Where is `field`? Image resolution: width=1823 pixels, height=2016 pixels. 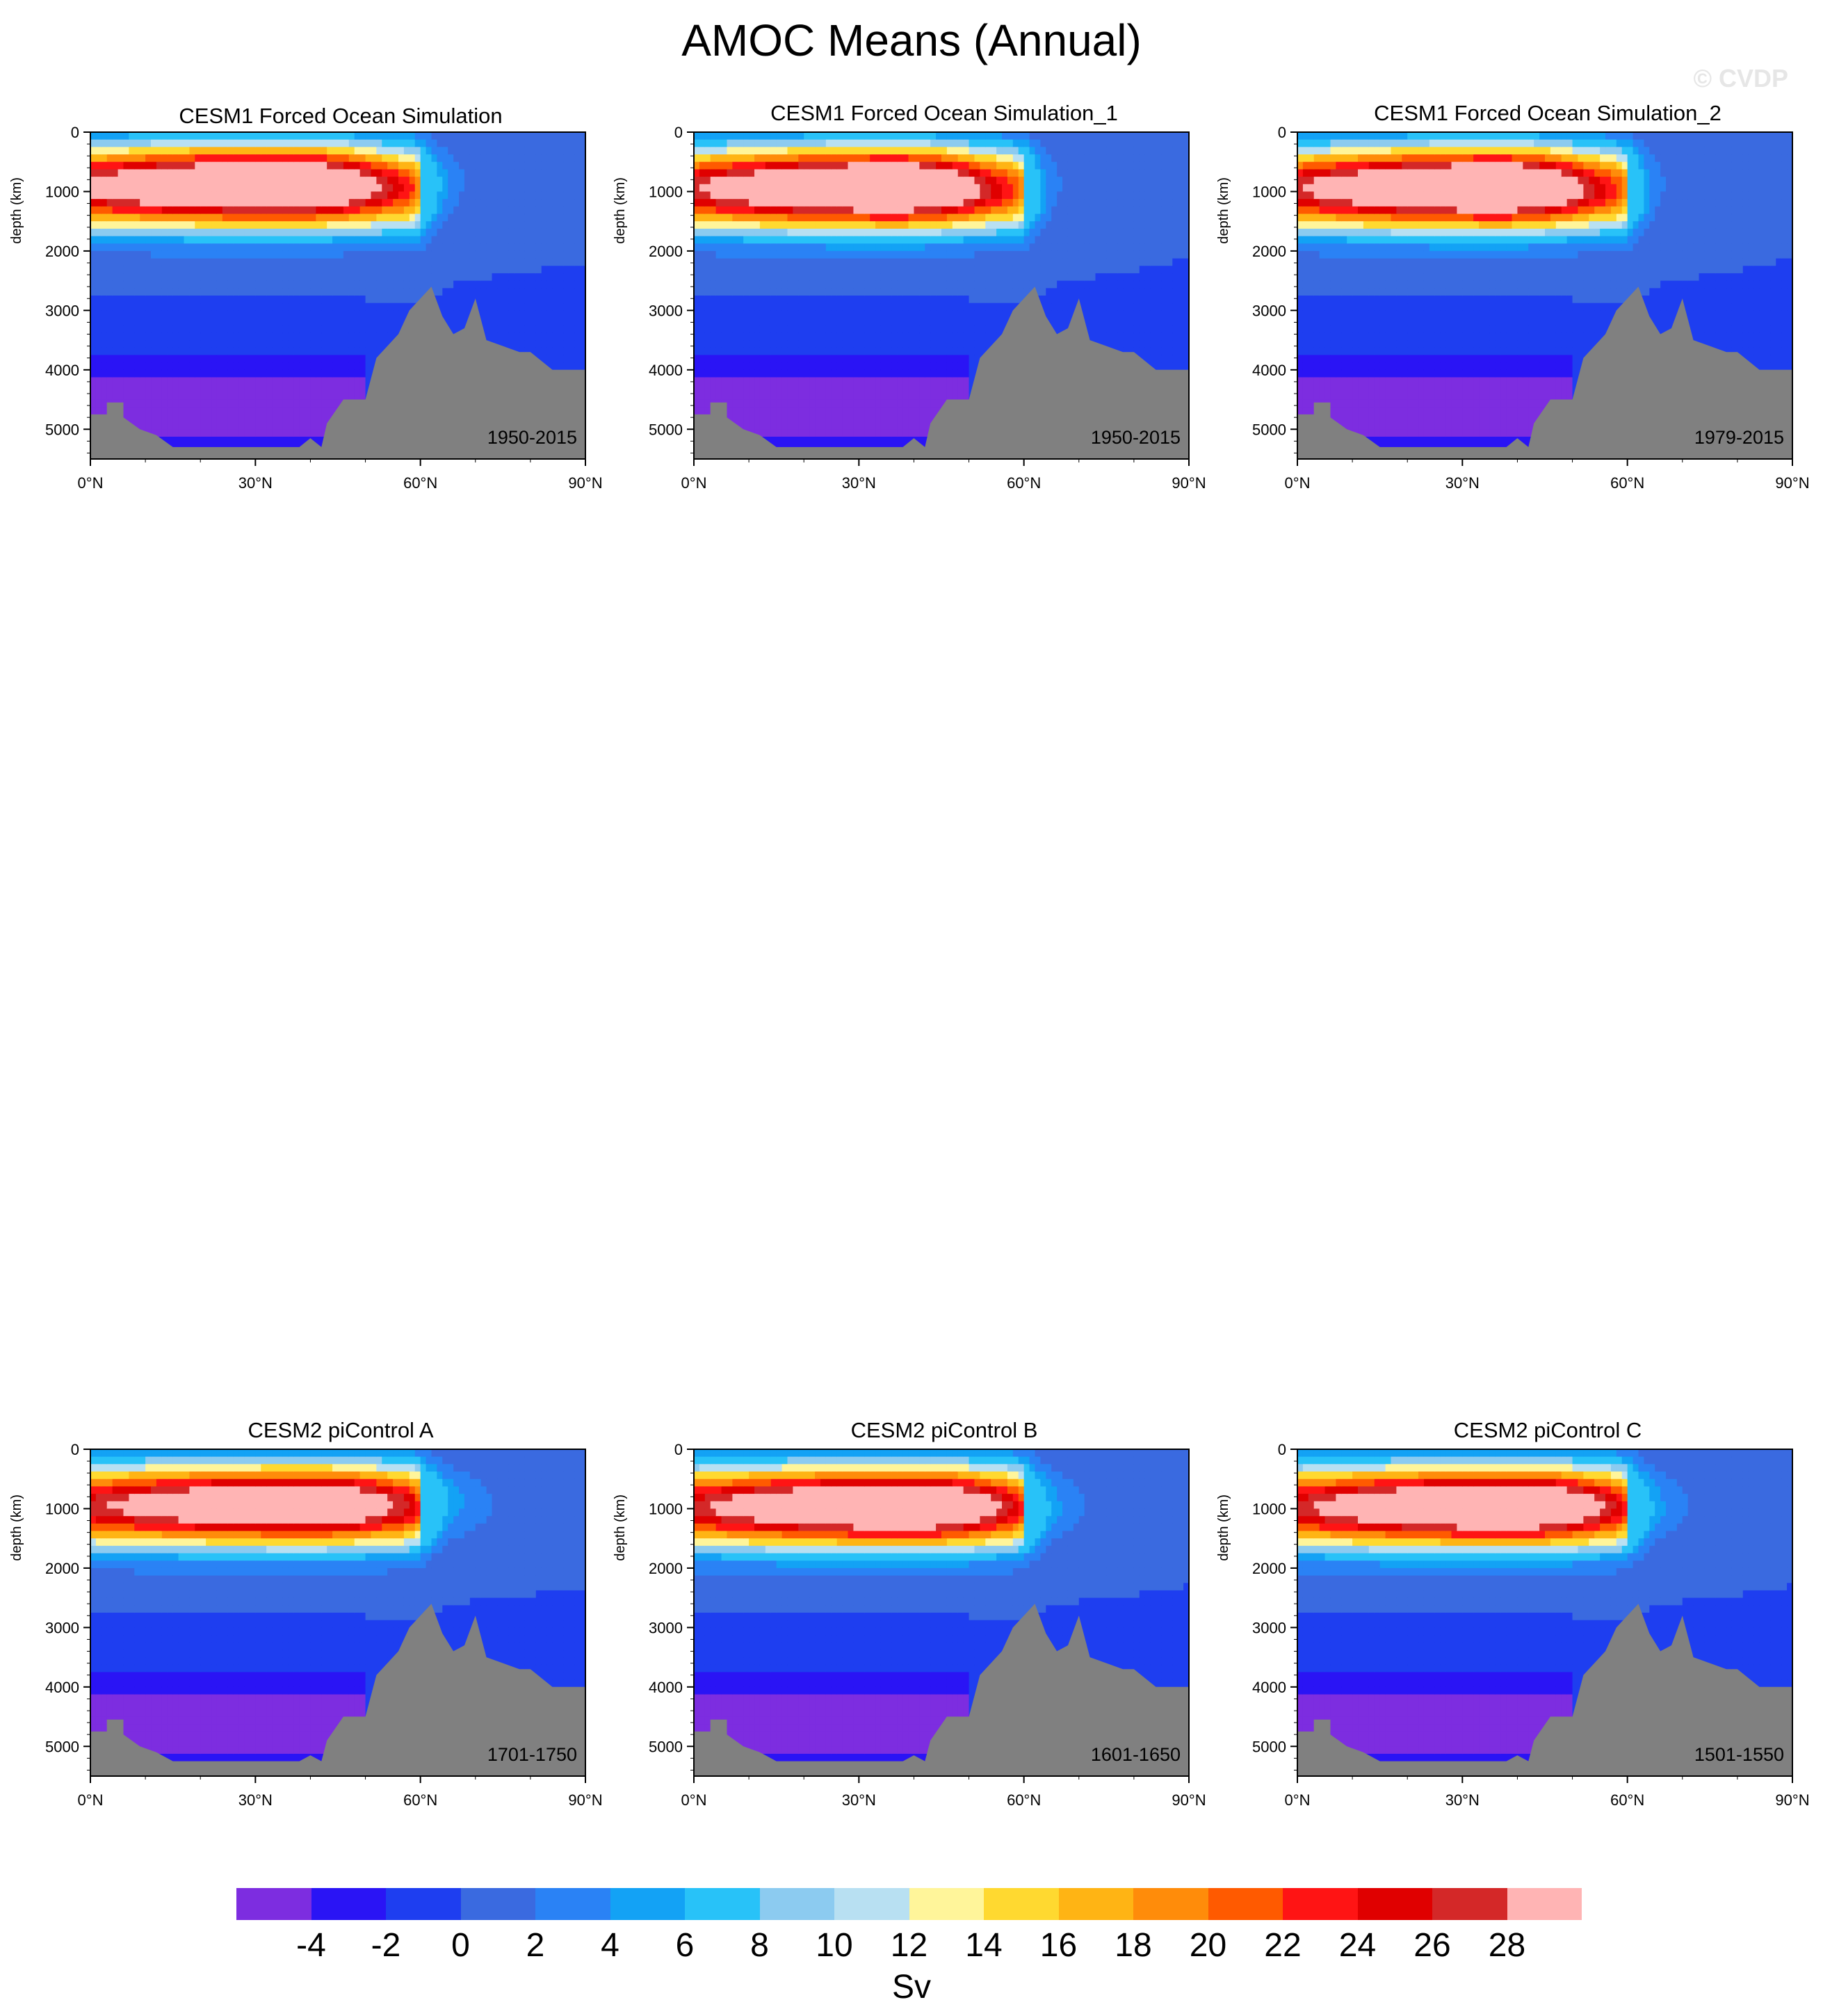 field is located at coordinates (942, 296).